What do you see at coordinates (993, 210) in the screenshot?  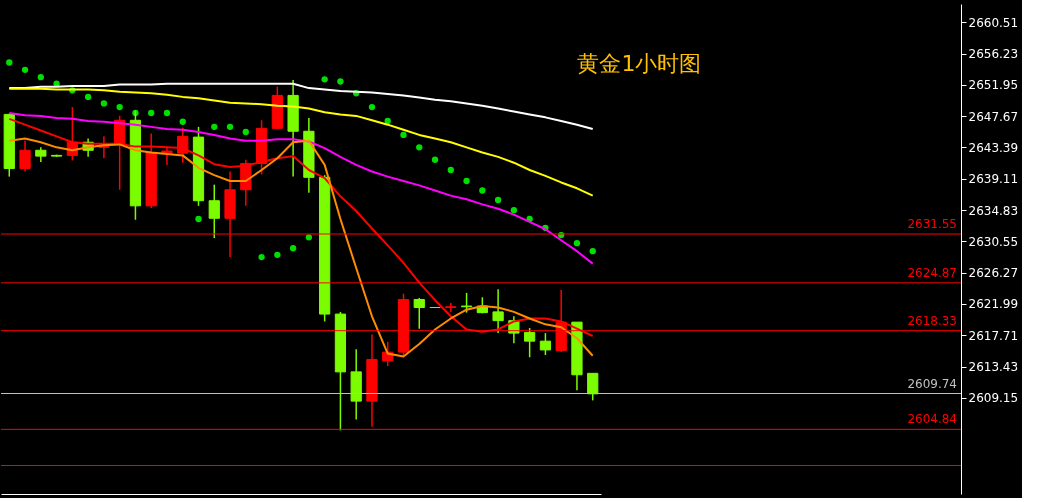 I see `y-tick-label: 2634.83` at bounding box center [993, 210].